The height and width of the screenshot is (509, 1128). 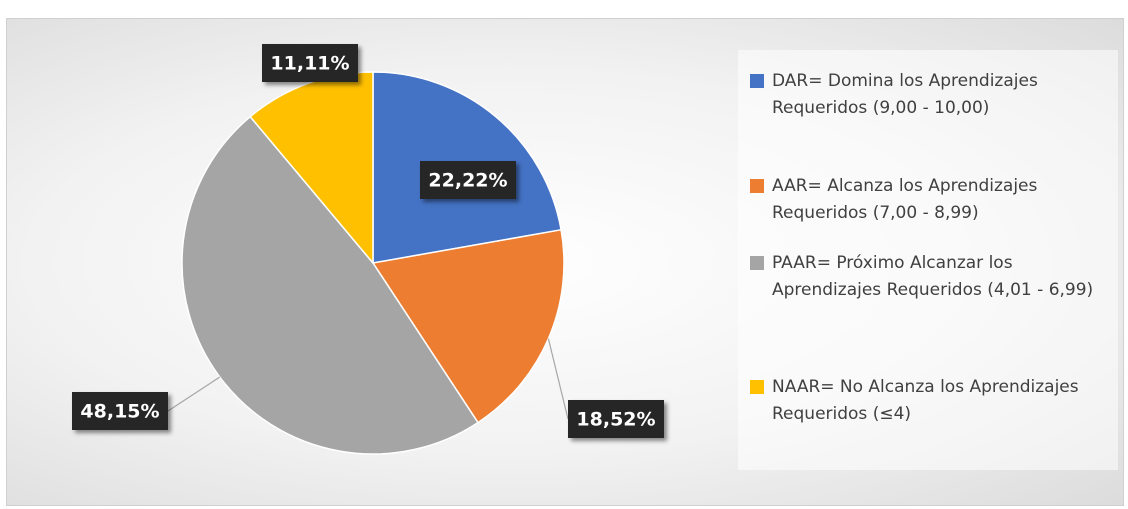 I want to click on data-label: 48,15%, so click(x=119, y=412).